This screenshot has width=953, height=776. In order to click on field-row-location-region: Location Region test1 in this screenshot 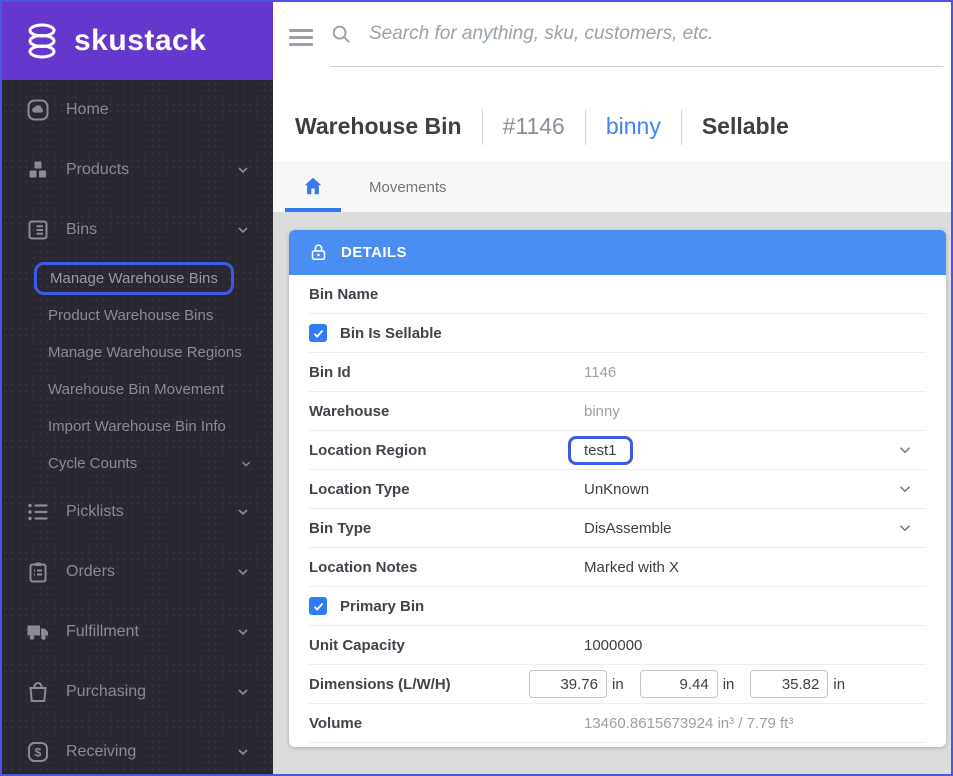, I will do `click(617, 450)`.